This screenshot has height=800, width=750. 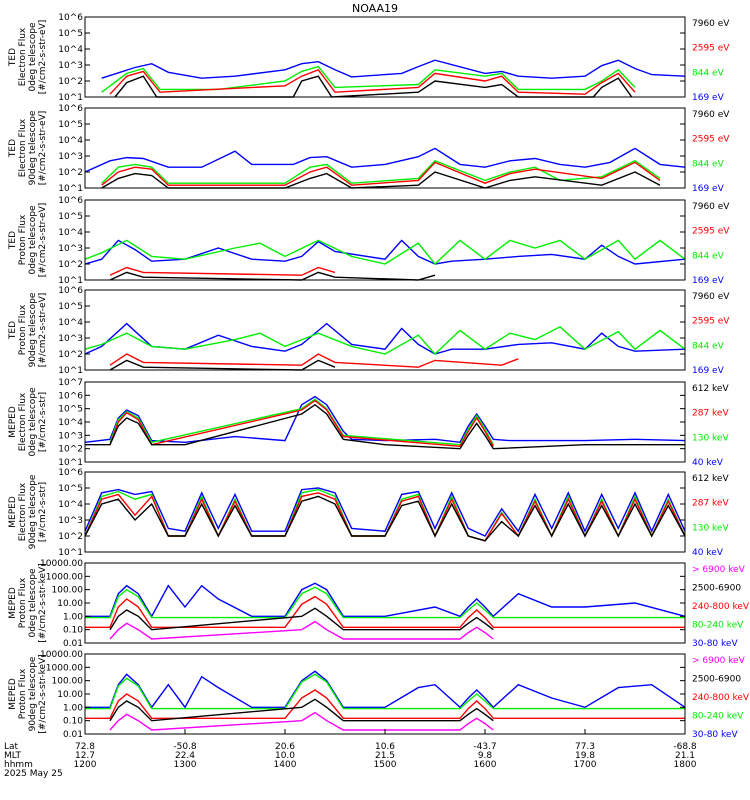 I want to click on plot-title: NOAA19, so click(x=375, y=8).